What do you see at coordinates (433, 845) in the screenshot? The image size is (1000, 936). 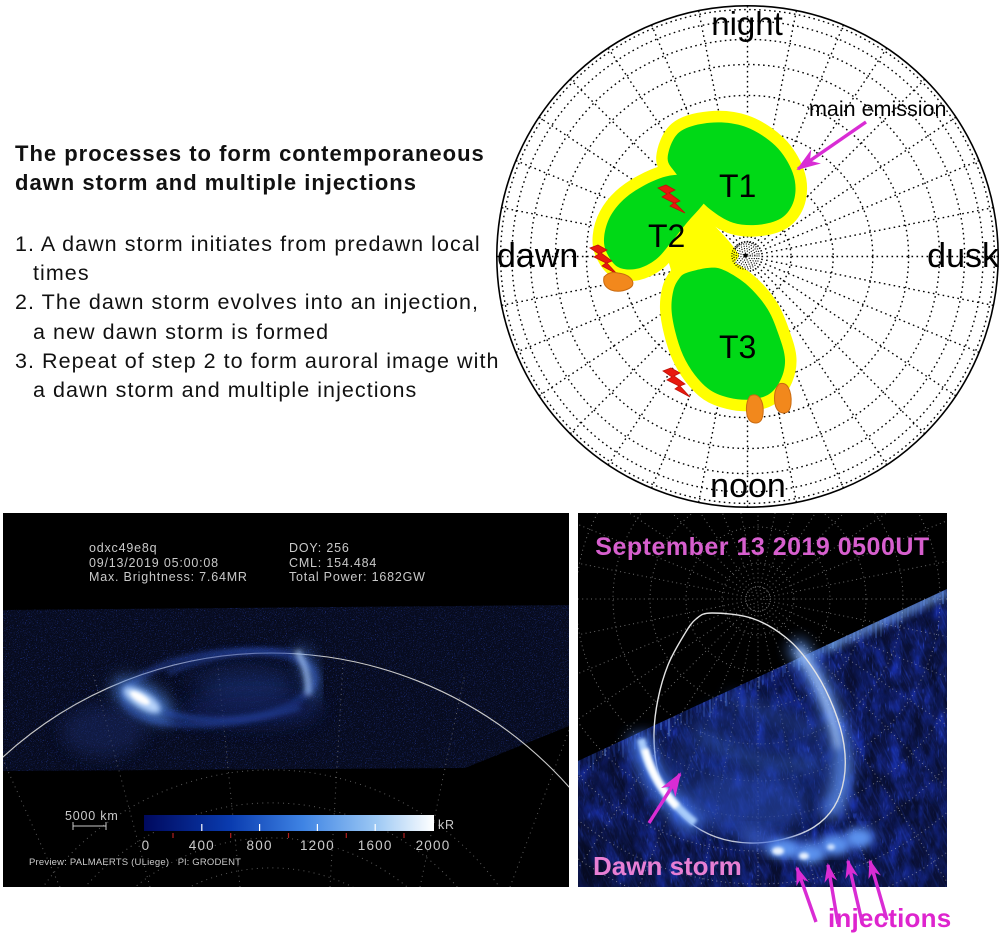 I see `svg-text: 2000` at bounding box center [433, 845].